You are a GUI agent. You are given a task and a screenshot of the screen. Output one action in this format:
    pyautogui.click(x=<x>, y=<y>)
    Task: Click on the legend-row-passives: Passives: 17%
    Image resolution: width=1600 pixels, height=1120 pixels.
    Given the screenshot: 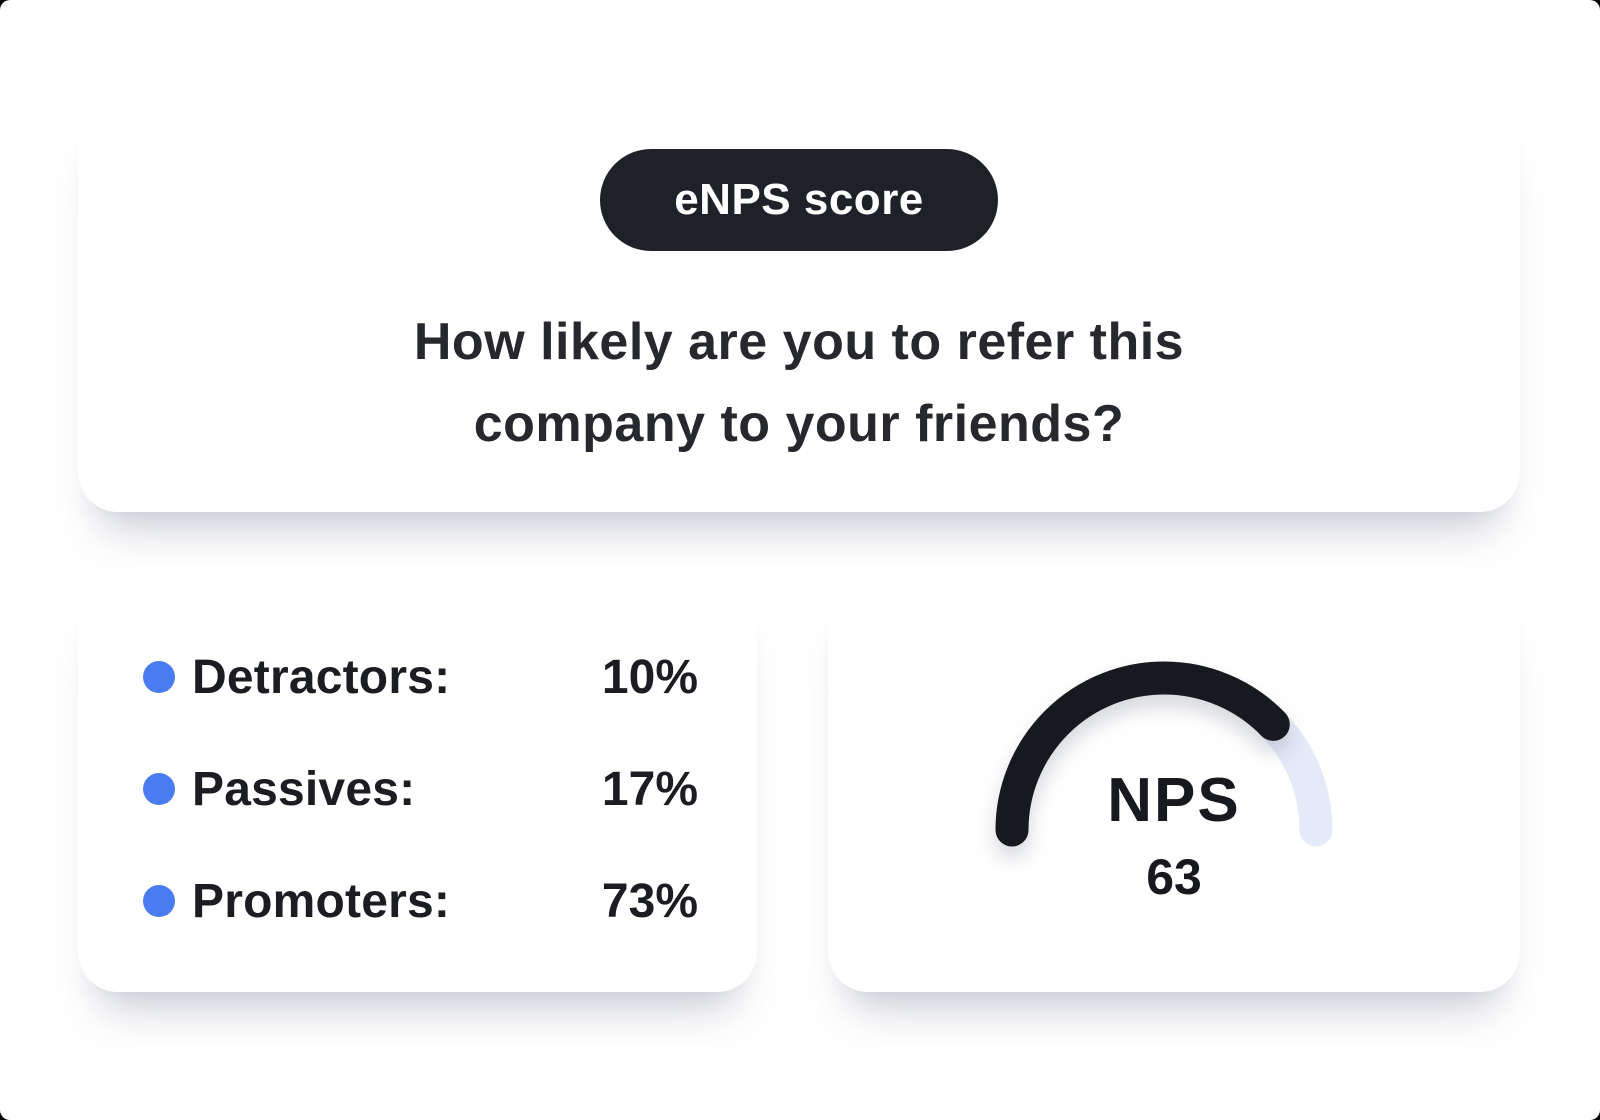 What is the action you would take?
    pyautogui.click(x=420, y=789)
    